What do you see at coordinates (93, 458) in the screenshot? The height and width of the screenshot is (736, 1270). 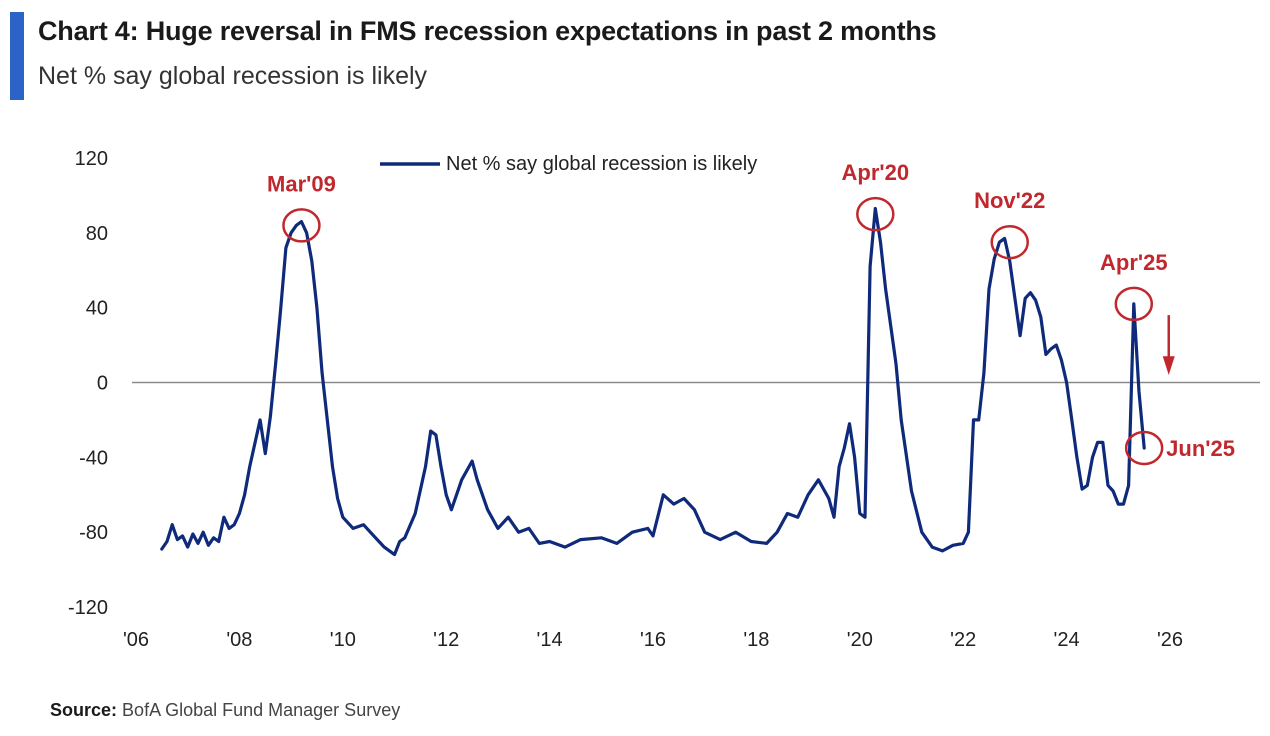 I see `y-tick-label: -40` at bounding box center [93, 458].